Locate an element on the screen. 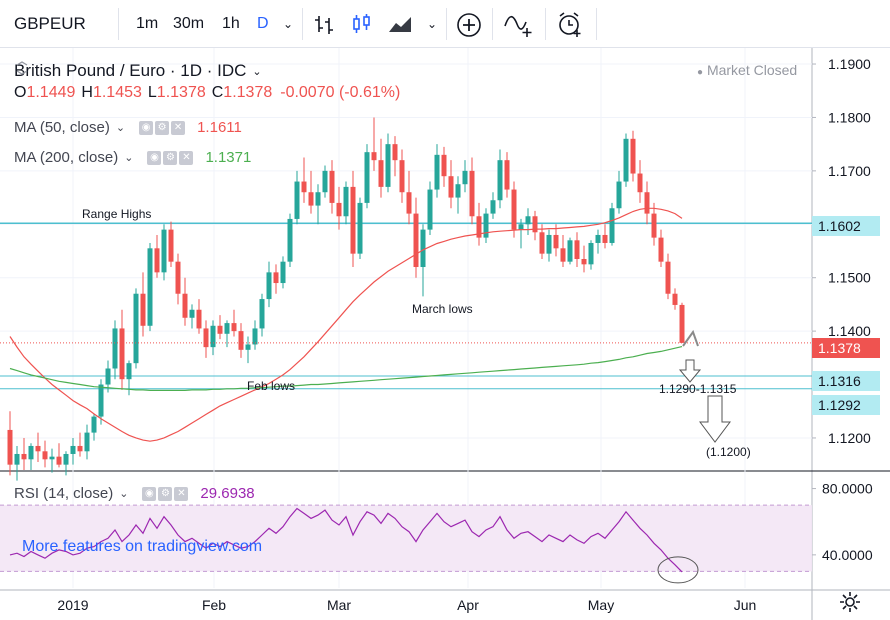 The height and width of the screenshot is (620, 890). add-indicator-icon is located at coordinates (469, 25).